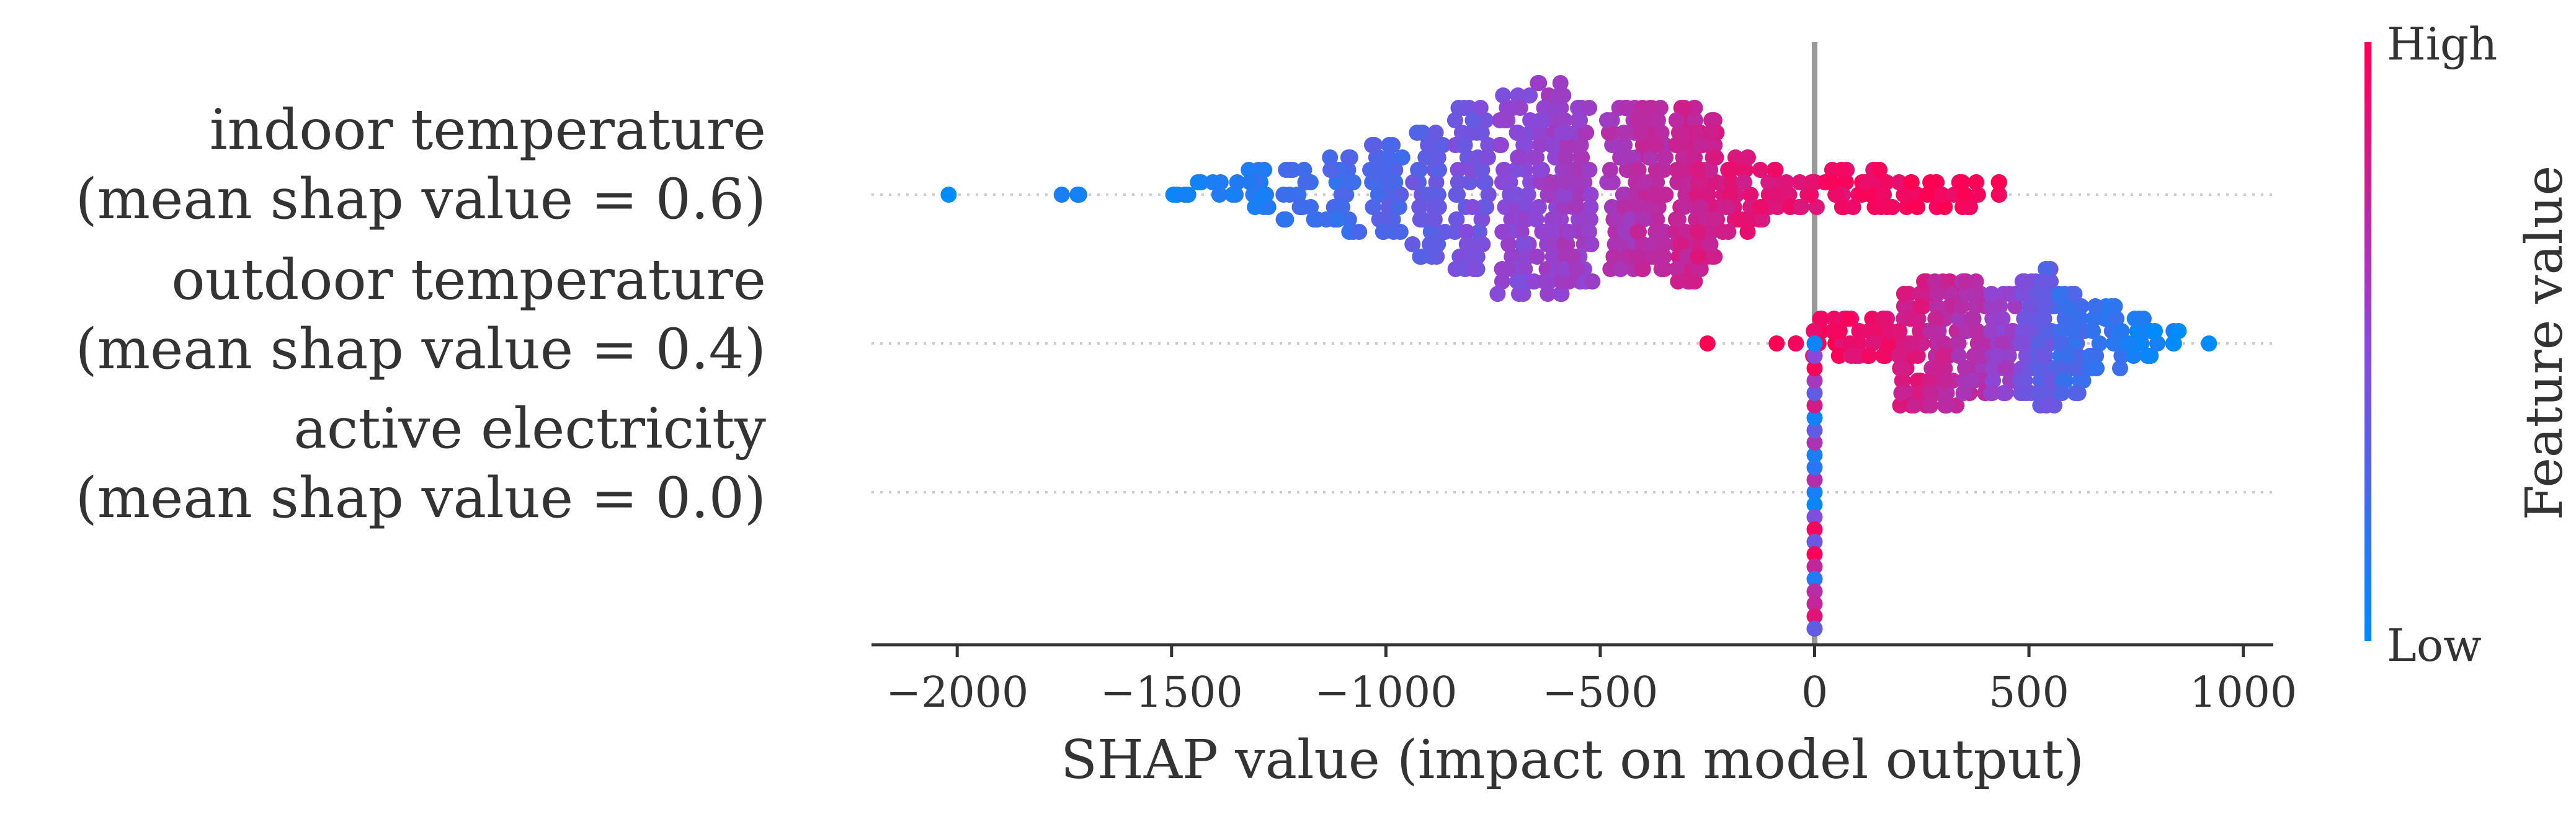 The image size is (2576, 814). Describe the element at coordinates (2243, 692) in the screenshot. I see `x-tick-label: 1000` at that location.